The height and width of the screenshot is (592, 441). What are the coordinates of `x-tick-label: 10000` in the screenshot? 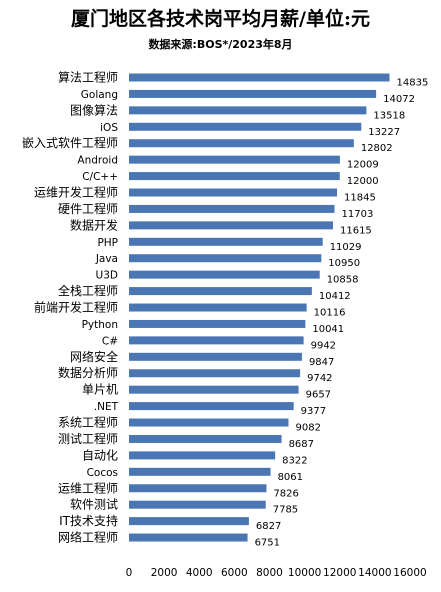 It's located at (304, 573).